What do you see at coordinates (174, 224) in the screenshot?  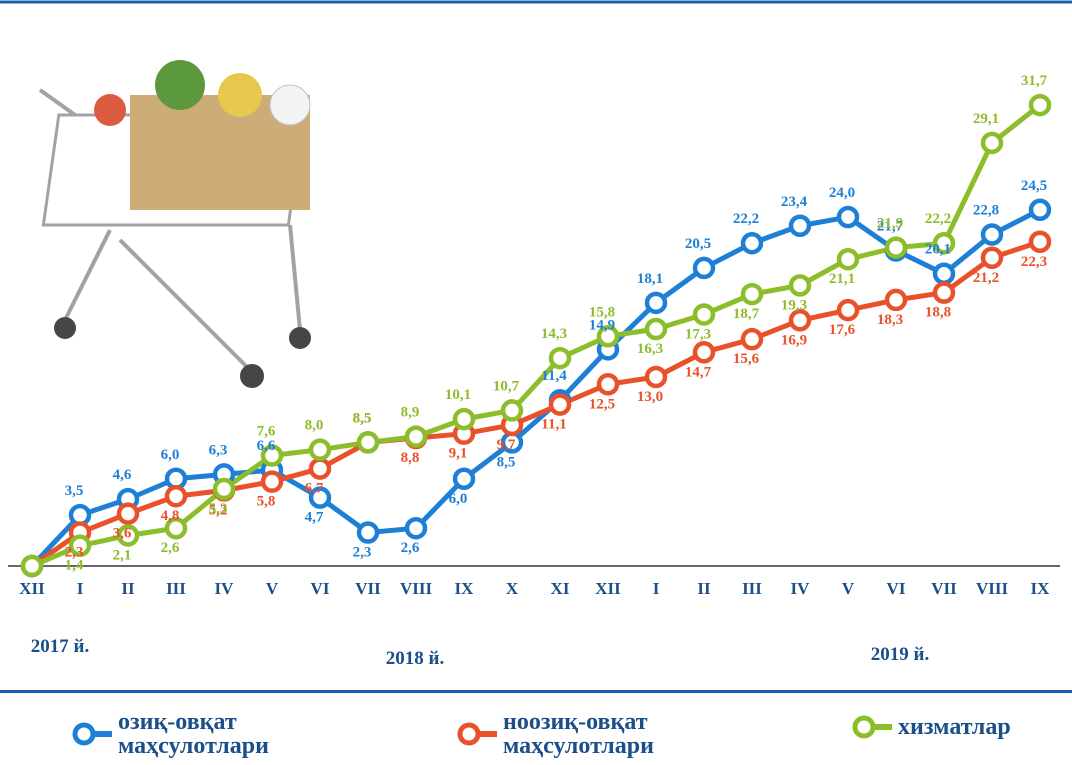 I see `cart-illustration` at bounding box center [174, 224].